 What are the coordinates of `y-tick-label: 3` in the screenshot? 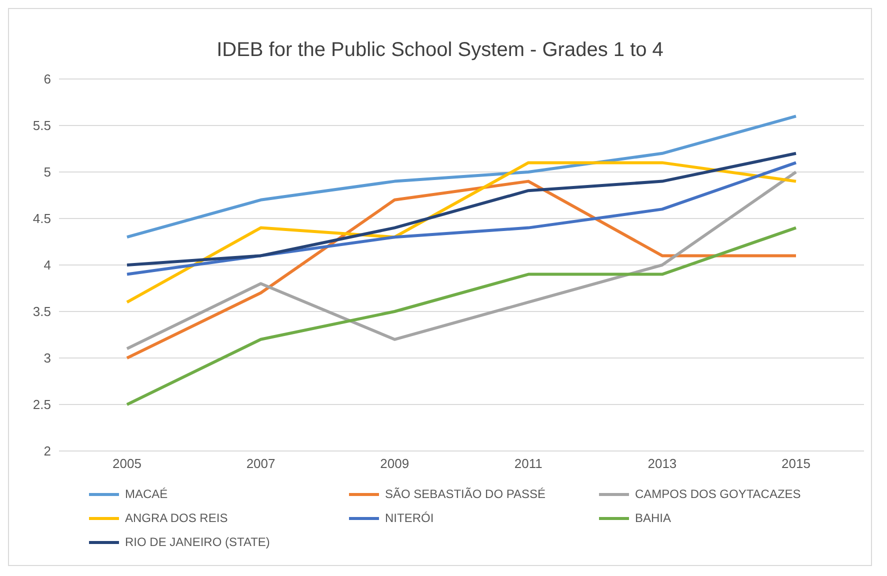 It's located at (47, 358).